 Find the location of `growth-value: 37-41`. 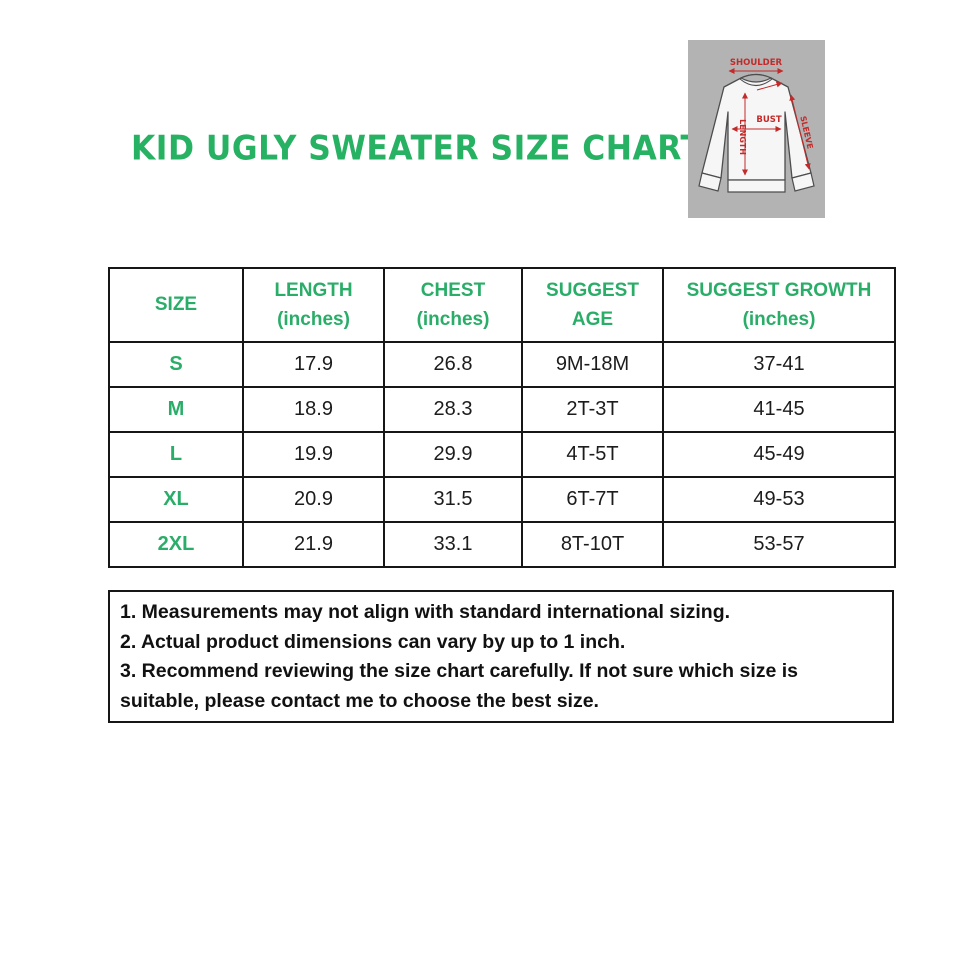

growth-value: 37-41 is located at coordinates (779, 364).